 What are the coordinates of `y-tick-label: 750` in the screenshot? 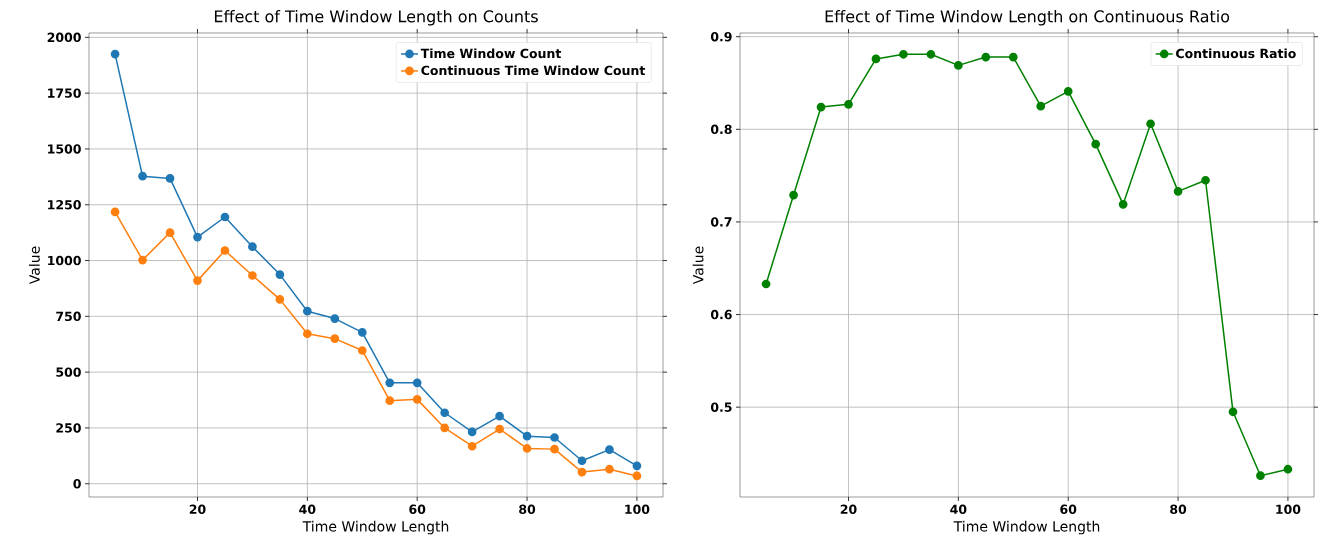 It's located at (68, 316).